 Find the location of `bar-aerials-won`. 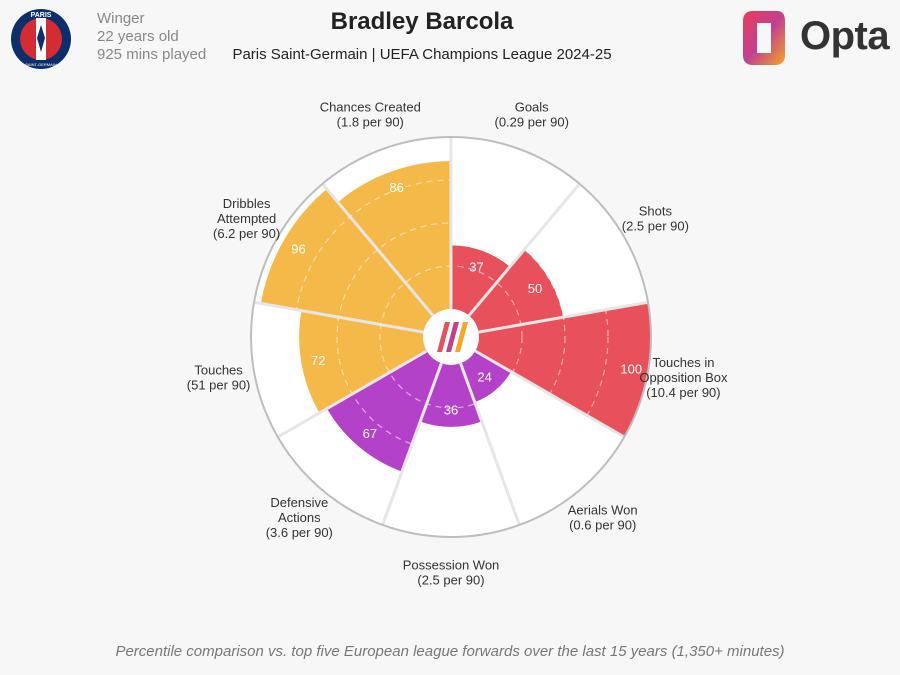

bar-aerials-won is located at coordinates (485, 377).